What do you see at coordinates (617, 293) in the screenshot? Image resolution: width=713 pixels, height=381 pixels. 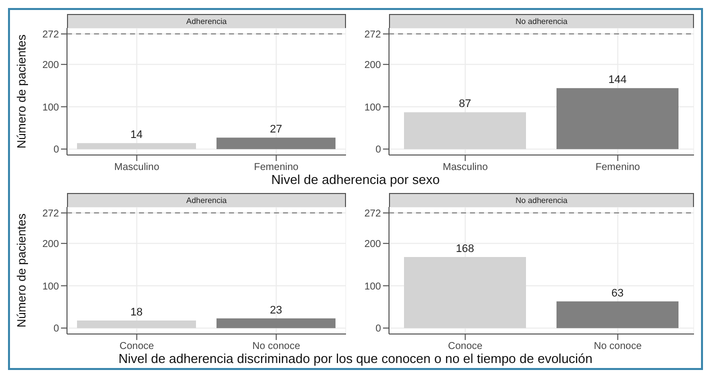 I see `data-label: 63` at bounding box center [617, 293].